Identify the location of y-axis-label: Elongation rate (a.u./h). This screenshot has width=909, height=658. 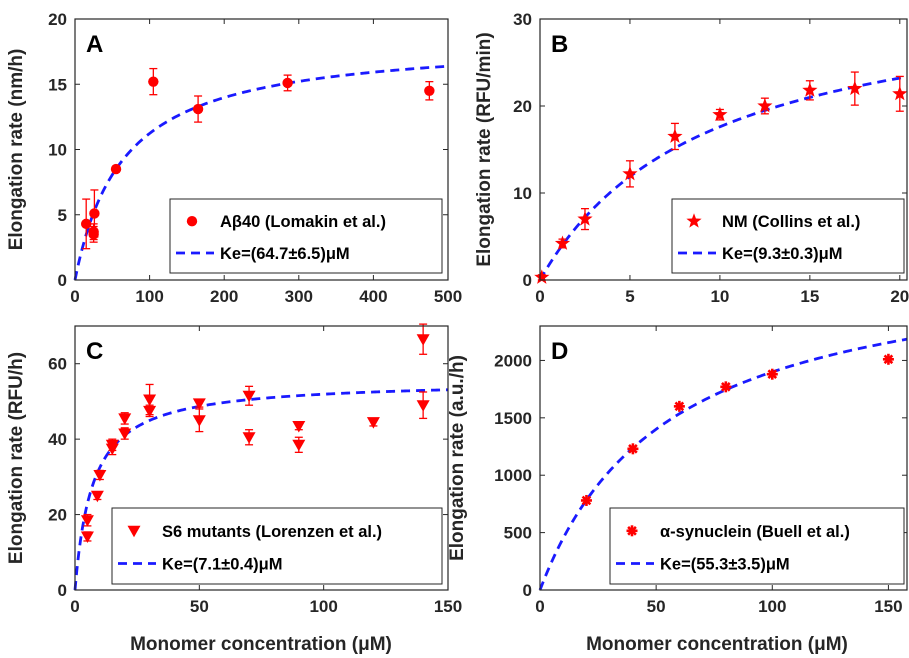
(457, 458).